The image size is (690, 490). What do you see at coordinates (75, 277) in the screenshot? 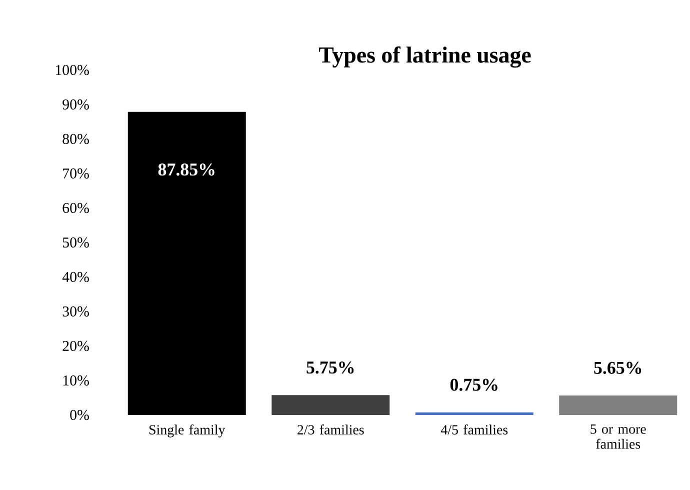
I see `y-tick-label: 40%` at bounding box center [75, 277].